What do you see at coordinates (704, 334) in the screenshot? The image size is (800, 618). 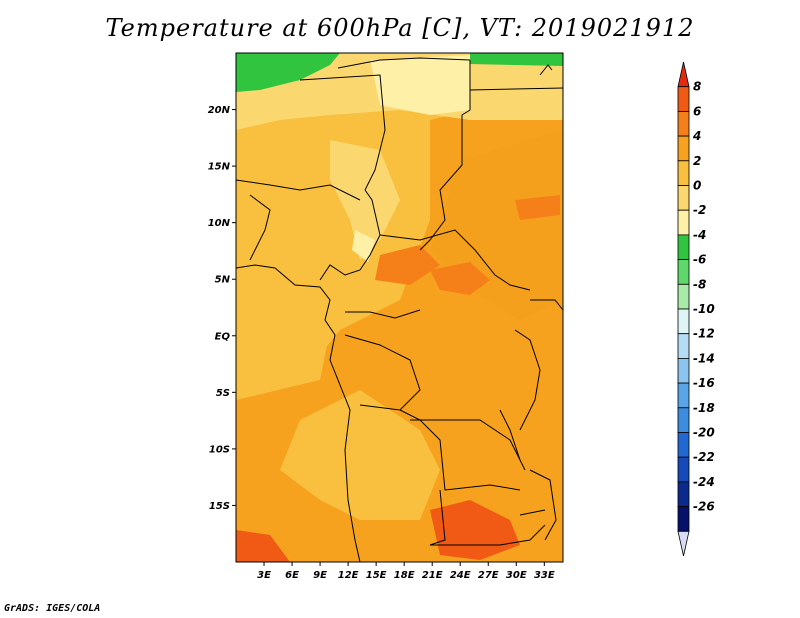 I see `colorbar-label: -12` at bounding box center [704, 334].